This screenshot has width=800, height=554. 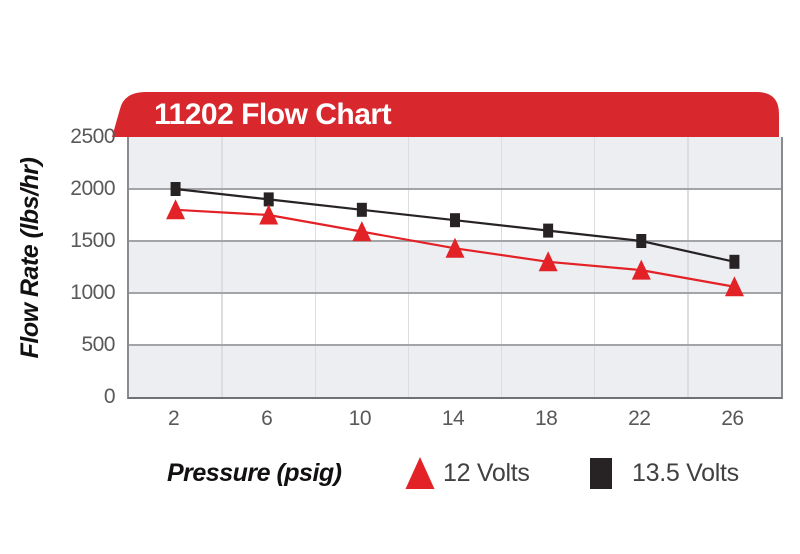 I want to click on chart-title-banner: 11202 Flow Chart, so click(x=445, y=114).